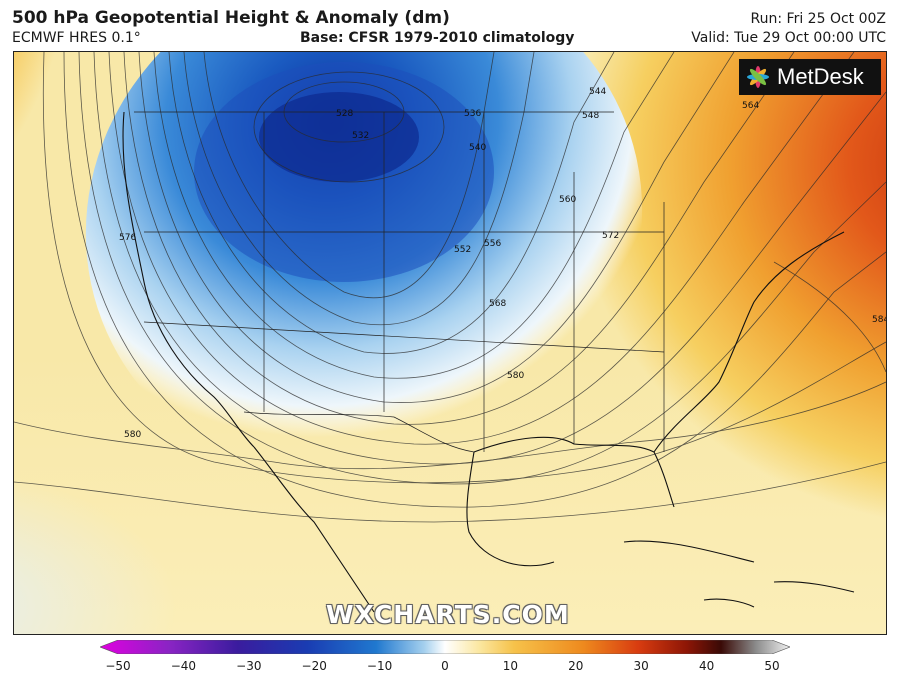  What do you see at coordinates (788, 38) in the screenshot?
I see `valid-time: Valid: Tue 29 Oct 00:00 UTC` at bounding box center [788, 38].